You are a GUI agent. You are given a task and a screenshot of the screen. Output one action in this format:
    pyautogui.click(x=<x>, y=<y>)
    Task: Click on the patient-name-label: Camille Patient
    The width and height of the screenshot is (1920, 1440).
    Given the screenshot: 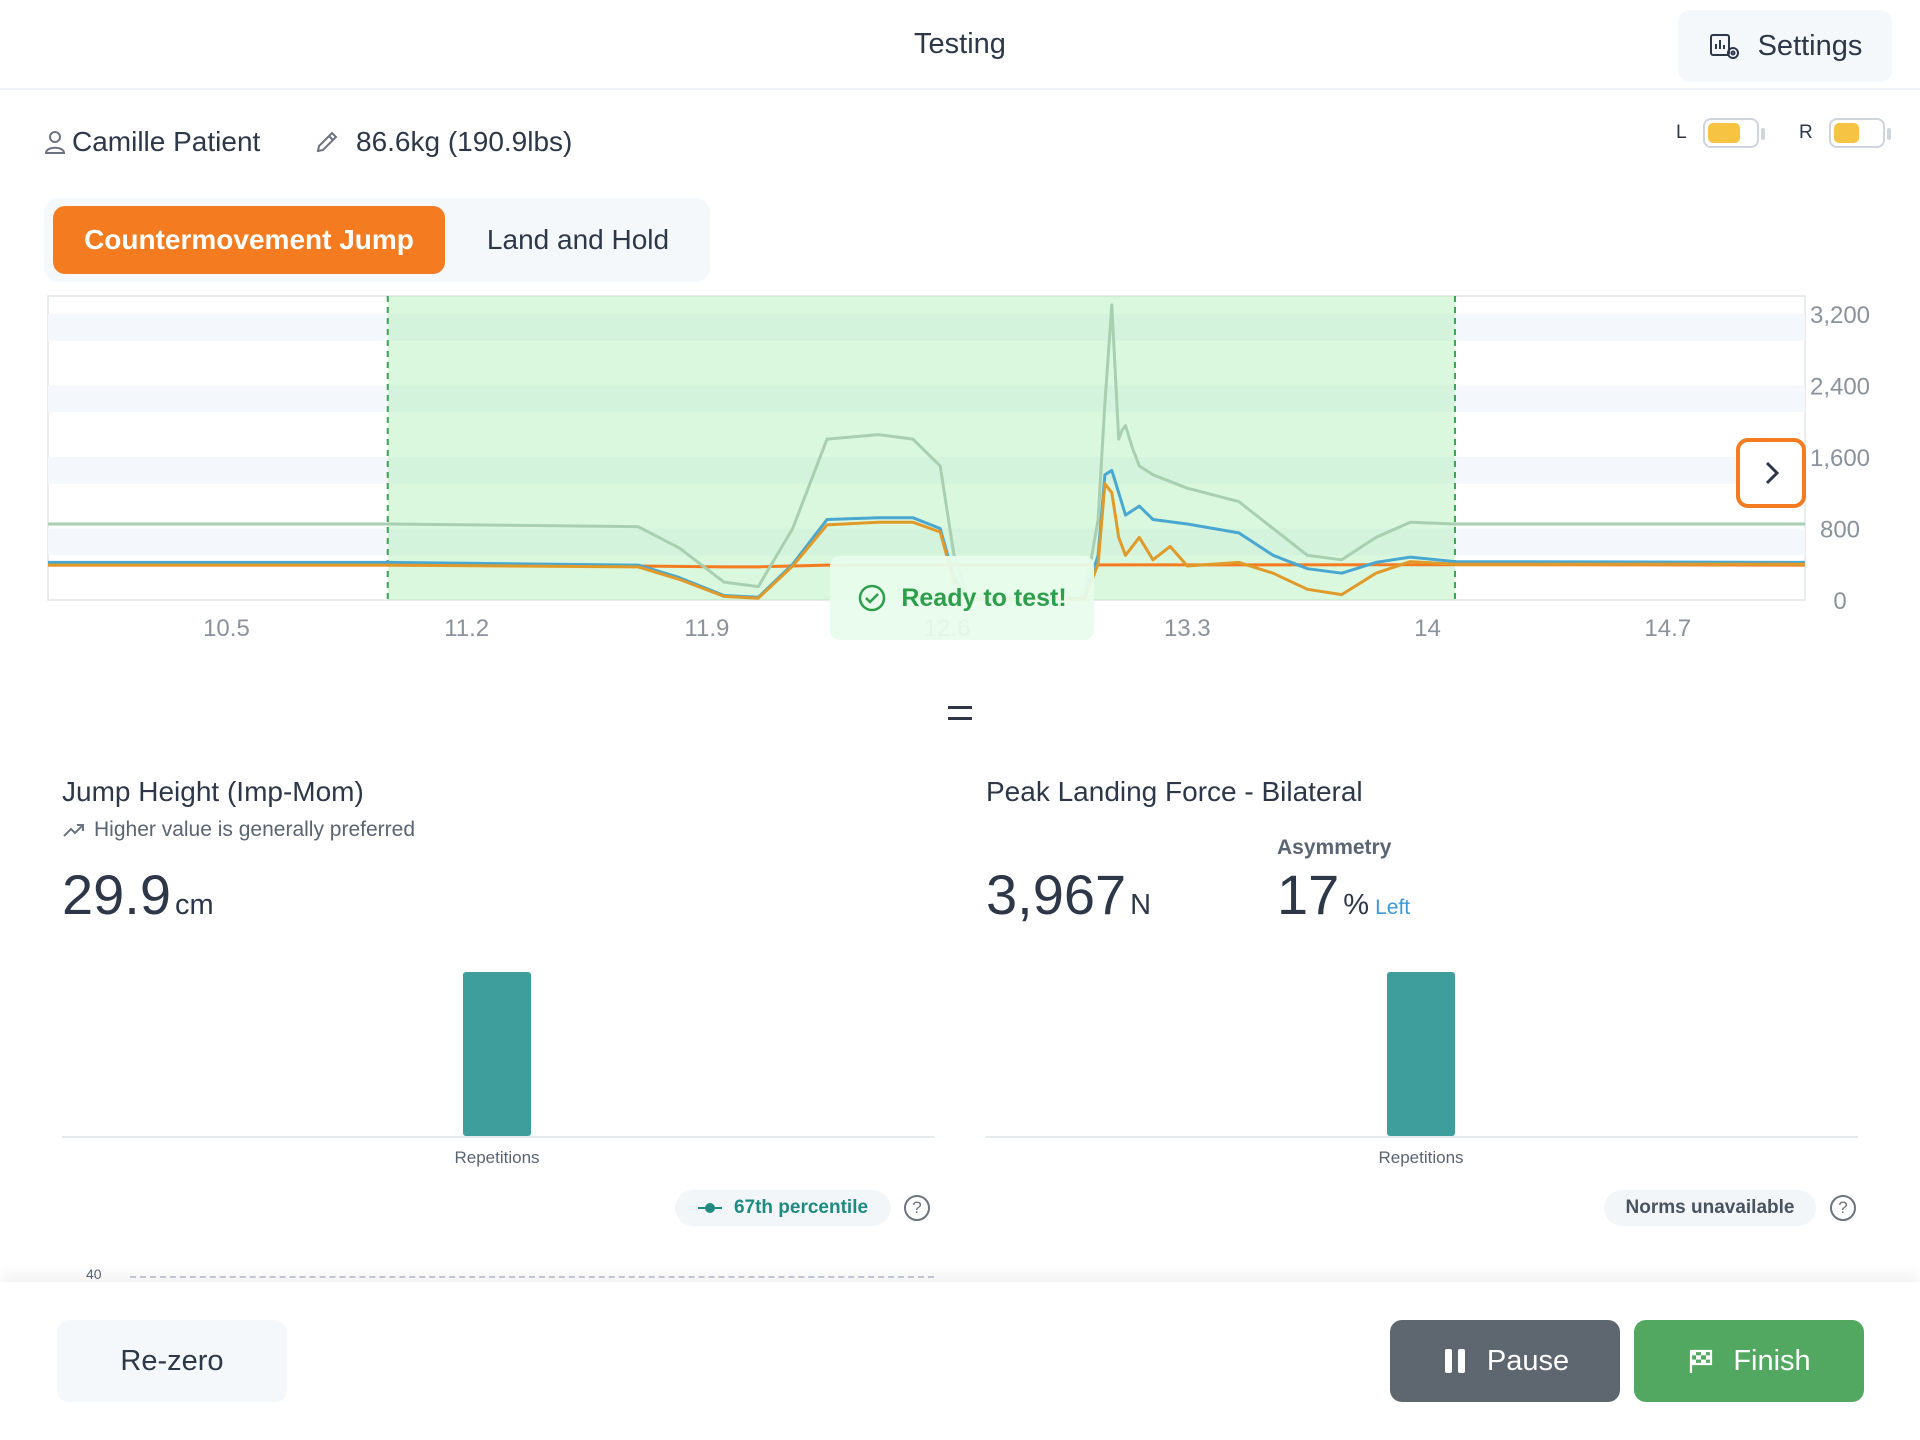 What is the action you would take?
    pyautogui.click(x=166, y=141)
    